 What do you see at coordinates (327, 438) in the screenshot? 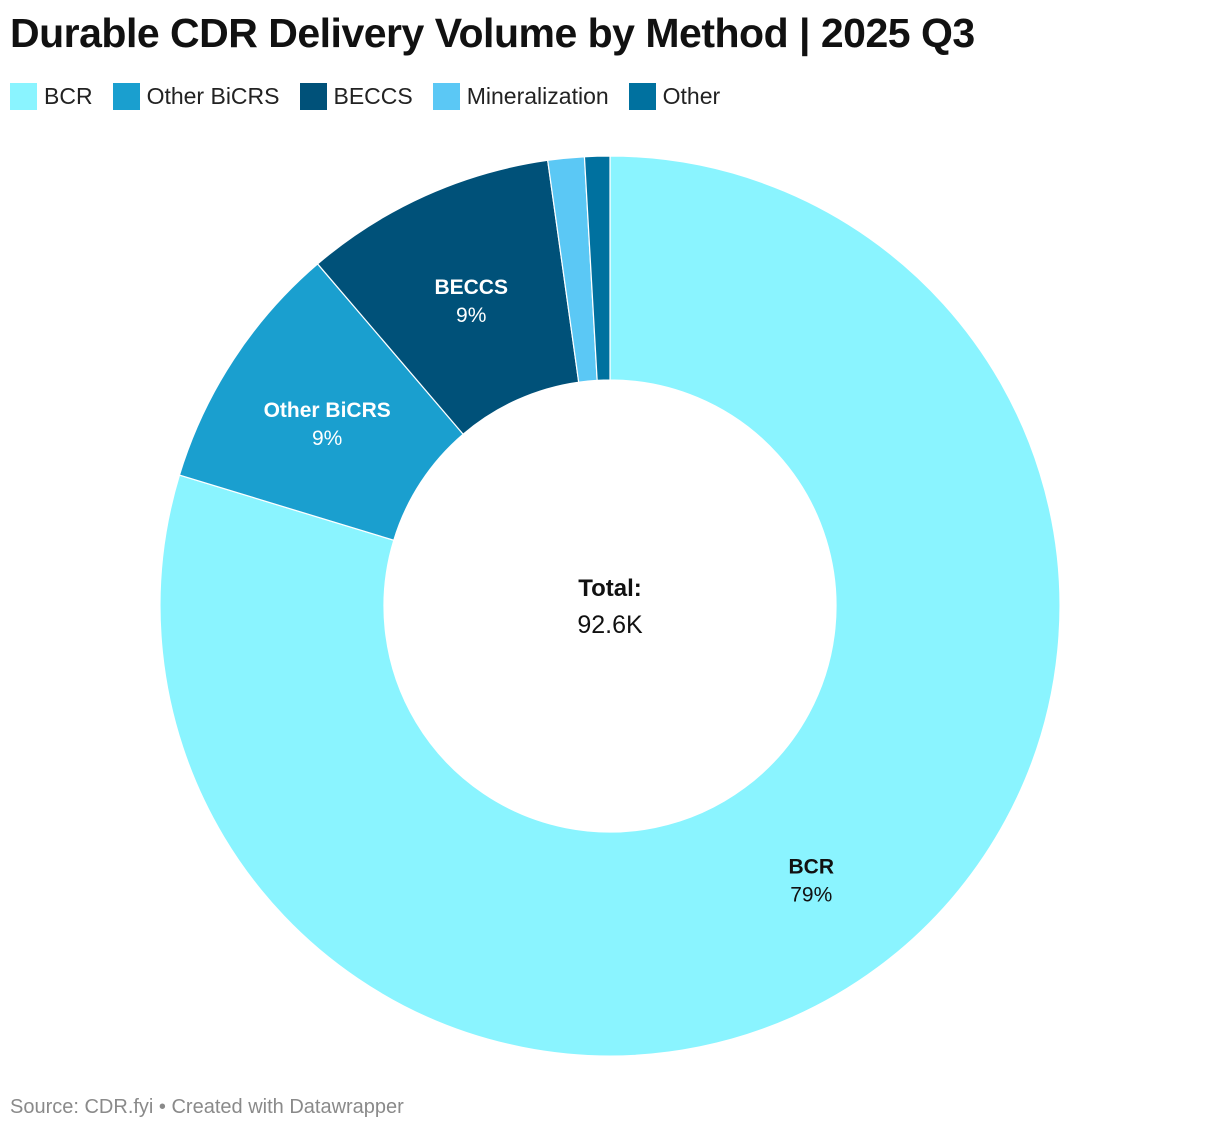
I see `slice-label-pct-other-bicrs: 9%` at bounding box center [327, 438].